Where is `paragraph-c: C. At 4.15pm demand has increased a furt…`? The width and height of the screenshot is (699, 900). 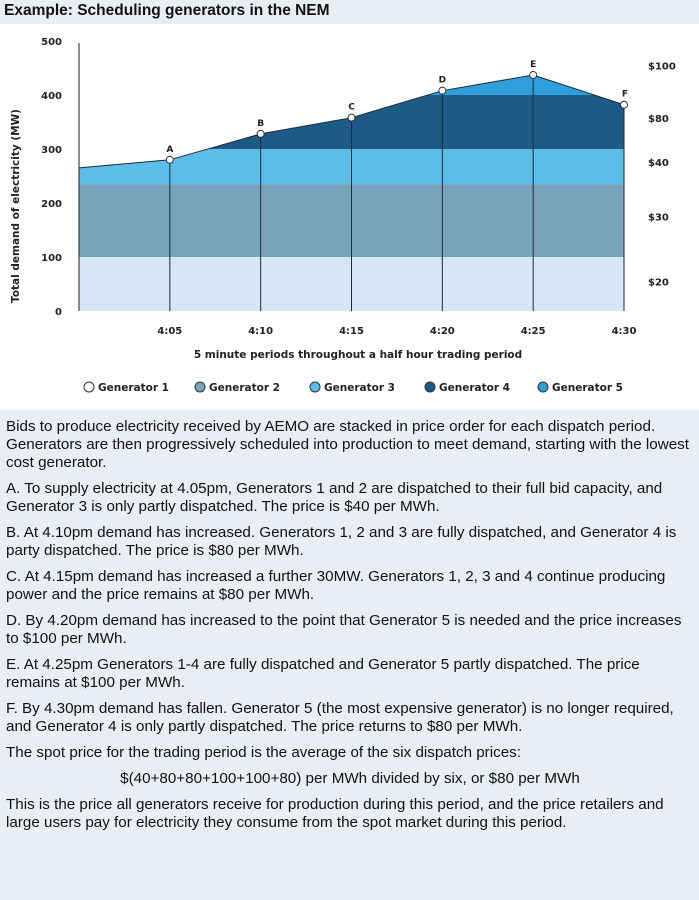
paragraph-c: C. At 4.15pm demand has increased a furt… is located at coordinates (336, 585).